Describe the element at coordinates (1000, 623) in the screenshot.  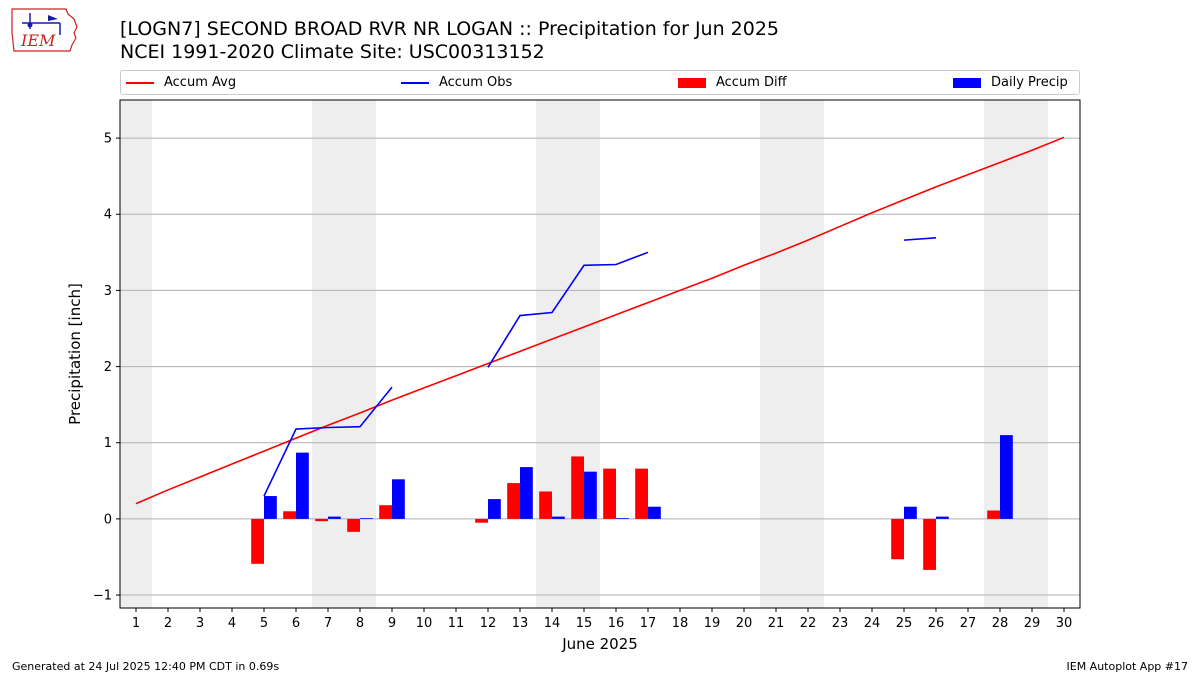
I see `x-tick-label: 28` at that location.